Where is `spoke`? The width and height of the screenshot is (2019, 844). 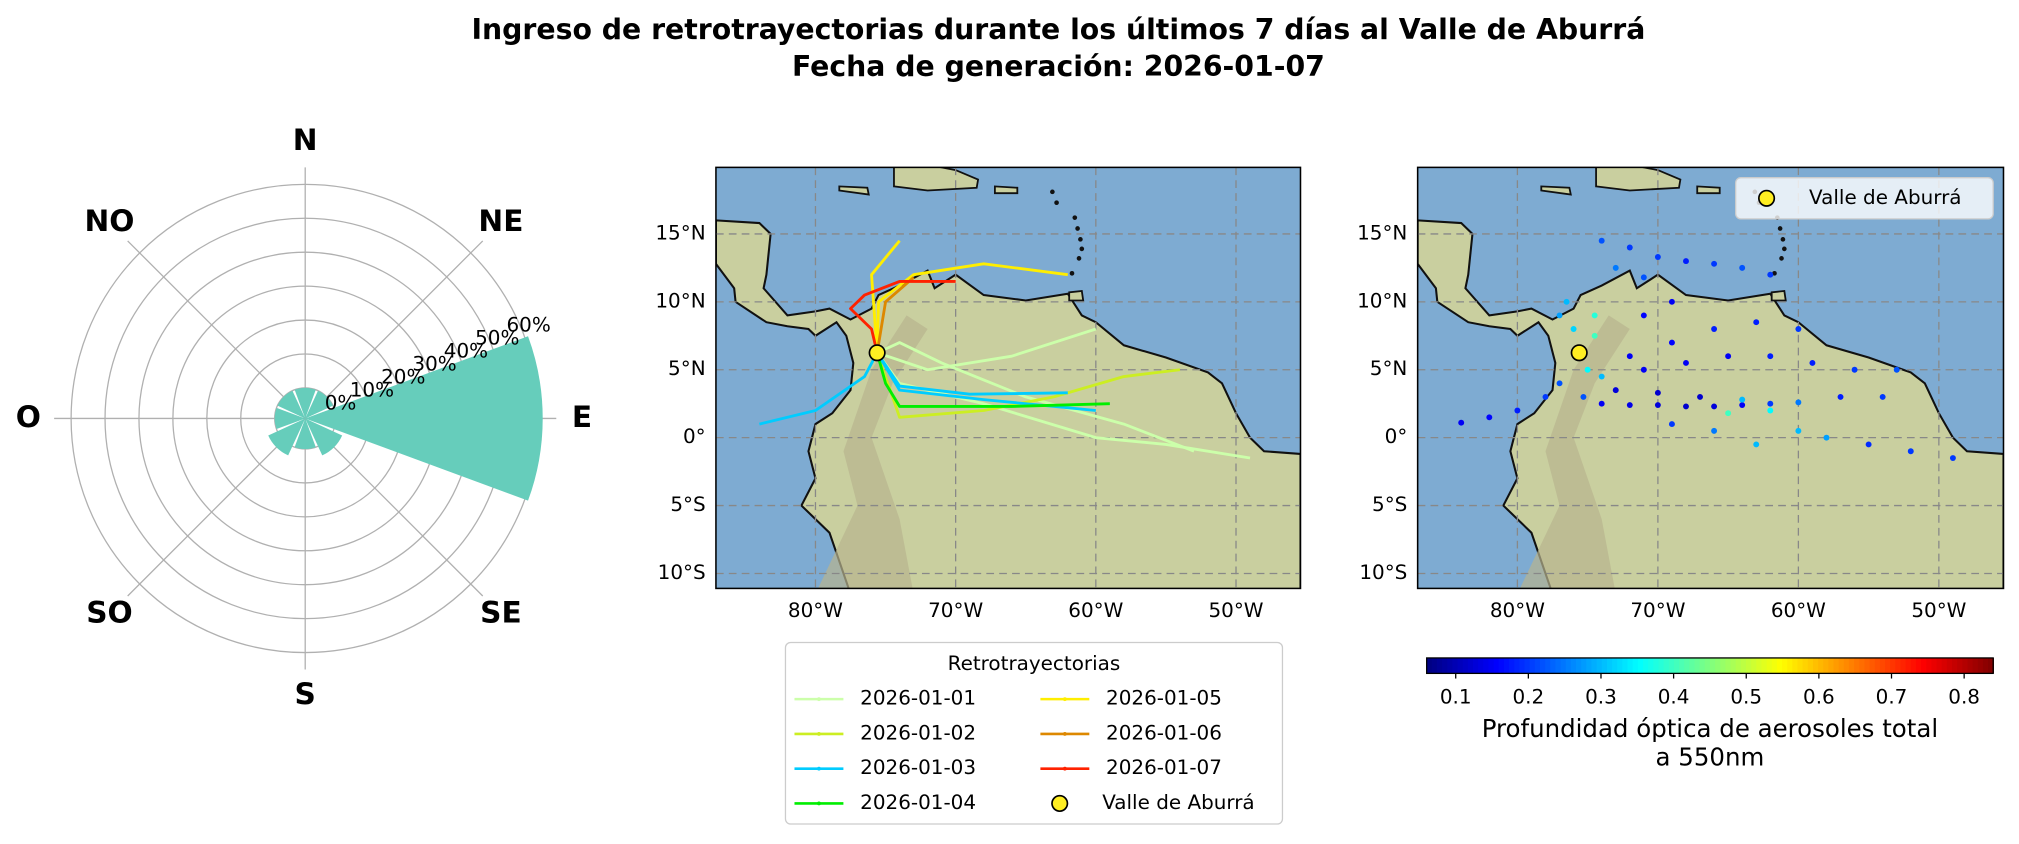 spoke is located at coordinates (216, 507).